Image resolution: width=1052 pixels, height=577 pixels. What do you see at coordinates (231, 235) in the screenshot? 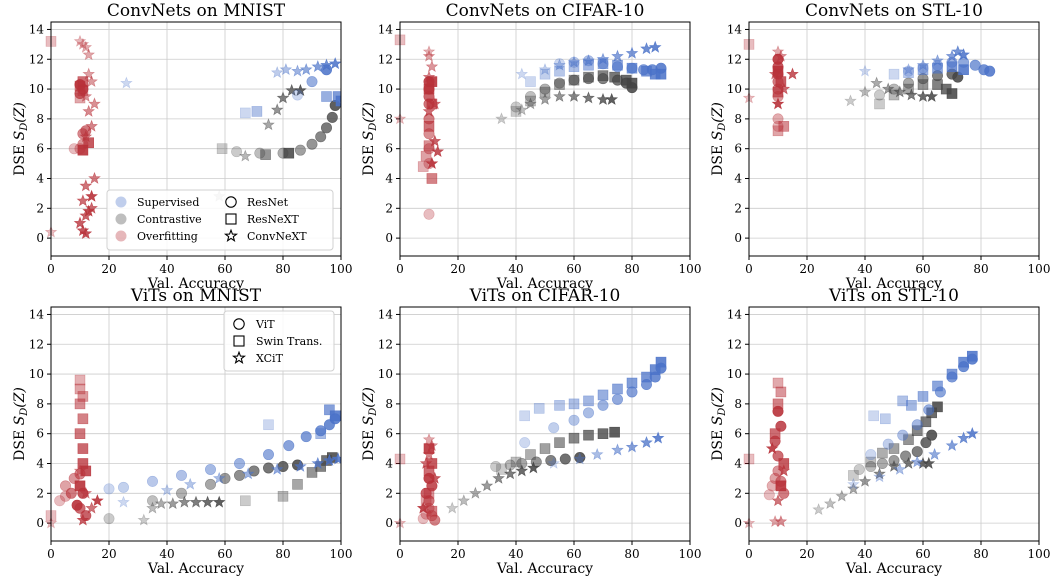
I see `legend-marker-star` at bounding box center [231, 235].